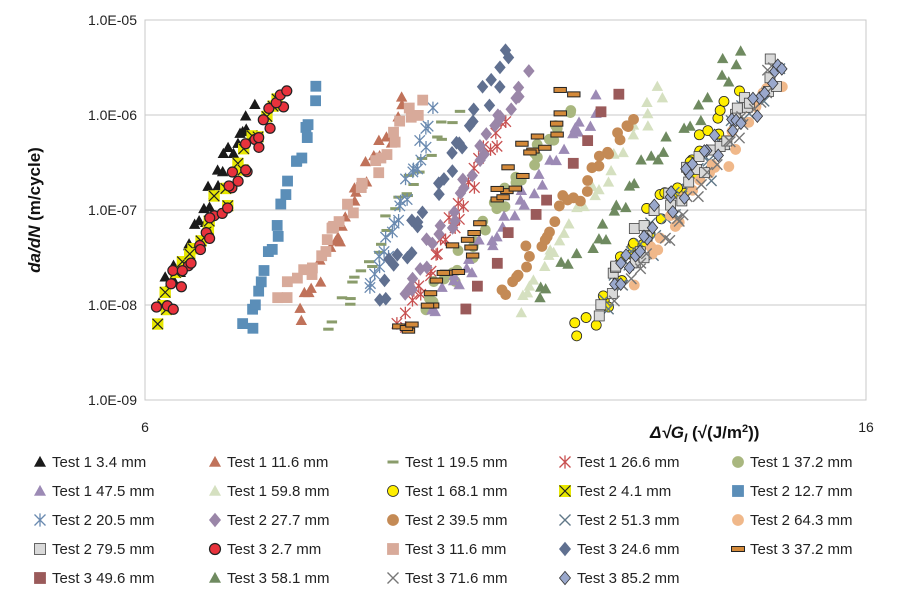 Image resolution: width=901 pixels, height=598 pixels. What do you see at coordinates (34, 210) in the screenshot?
I see `y-axis-title: da/dN (m/cycle)` at bounding box center [34, 210].